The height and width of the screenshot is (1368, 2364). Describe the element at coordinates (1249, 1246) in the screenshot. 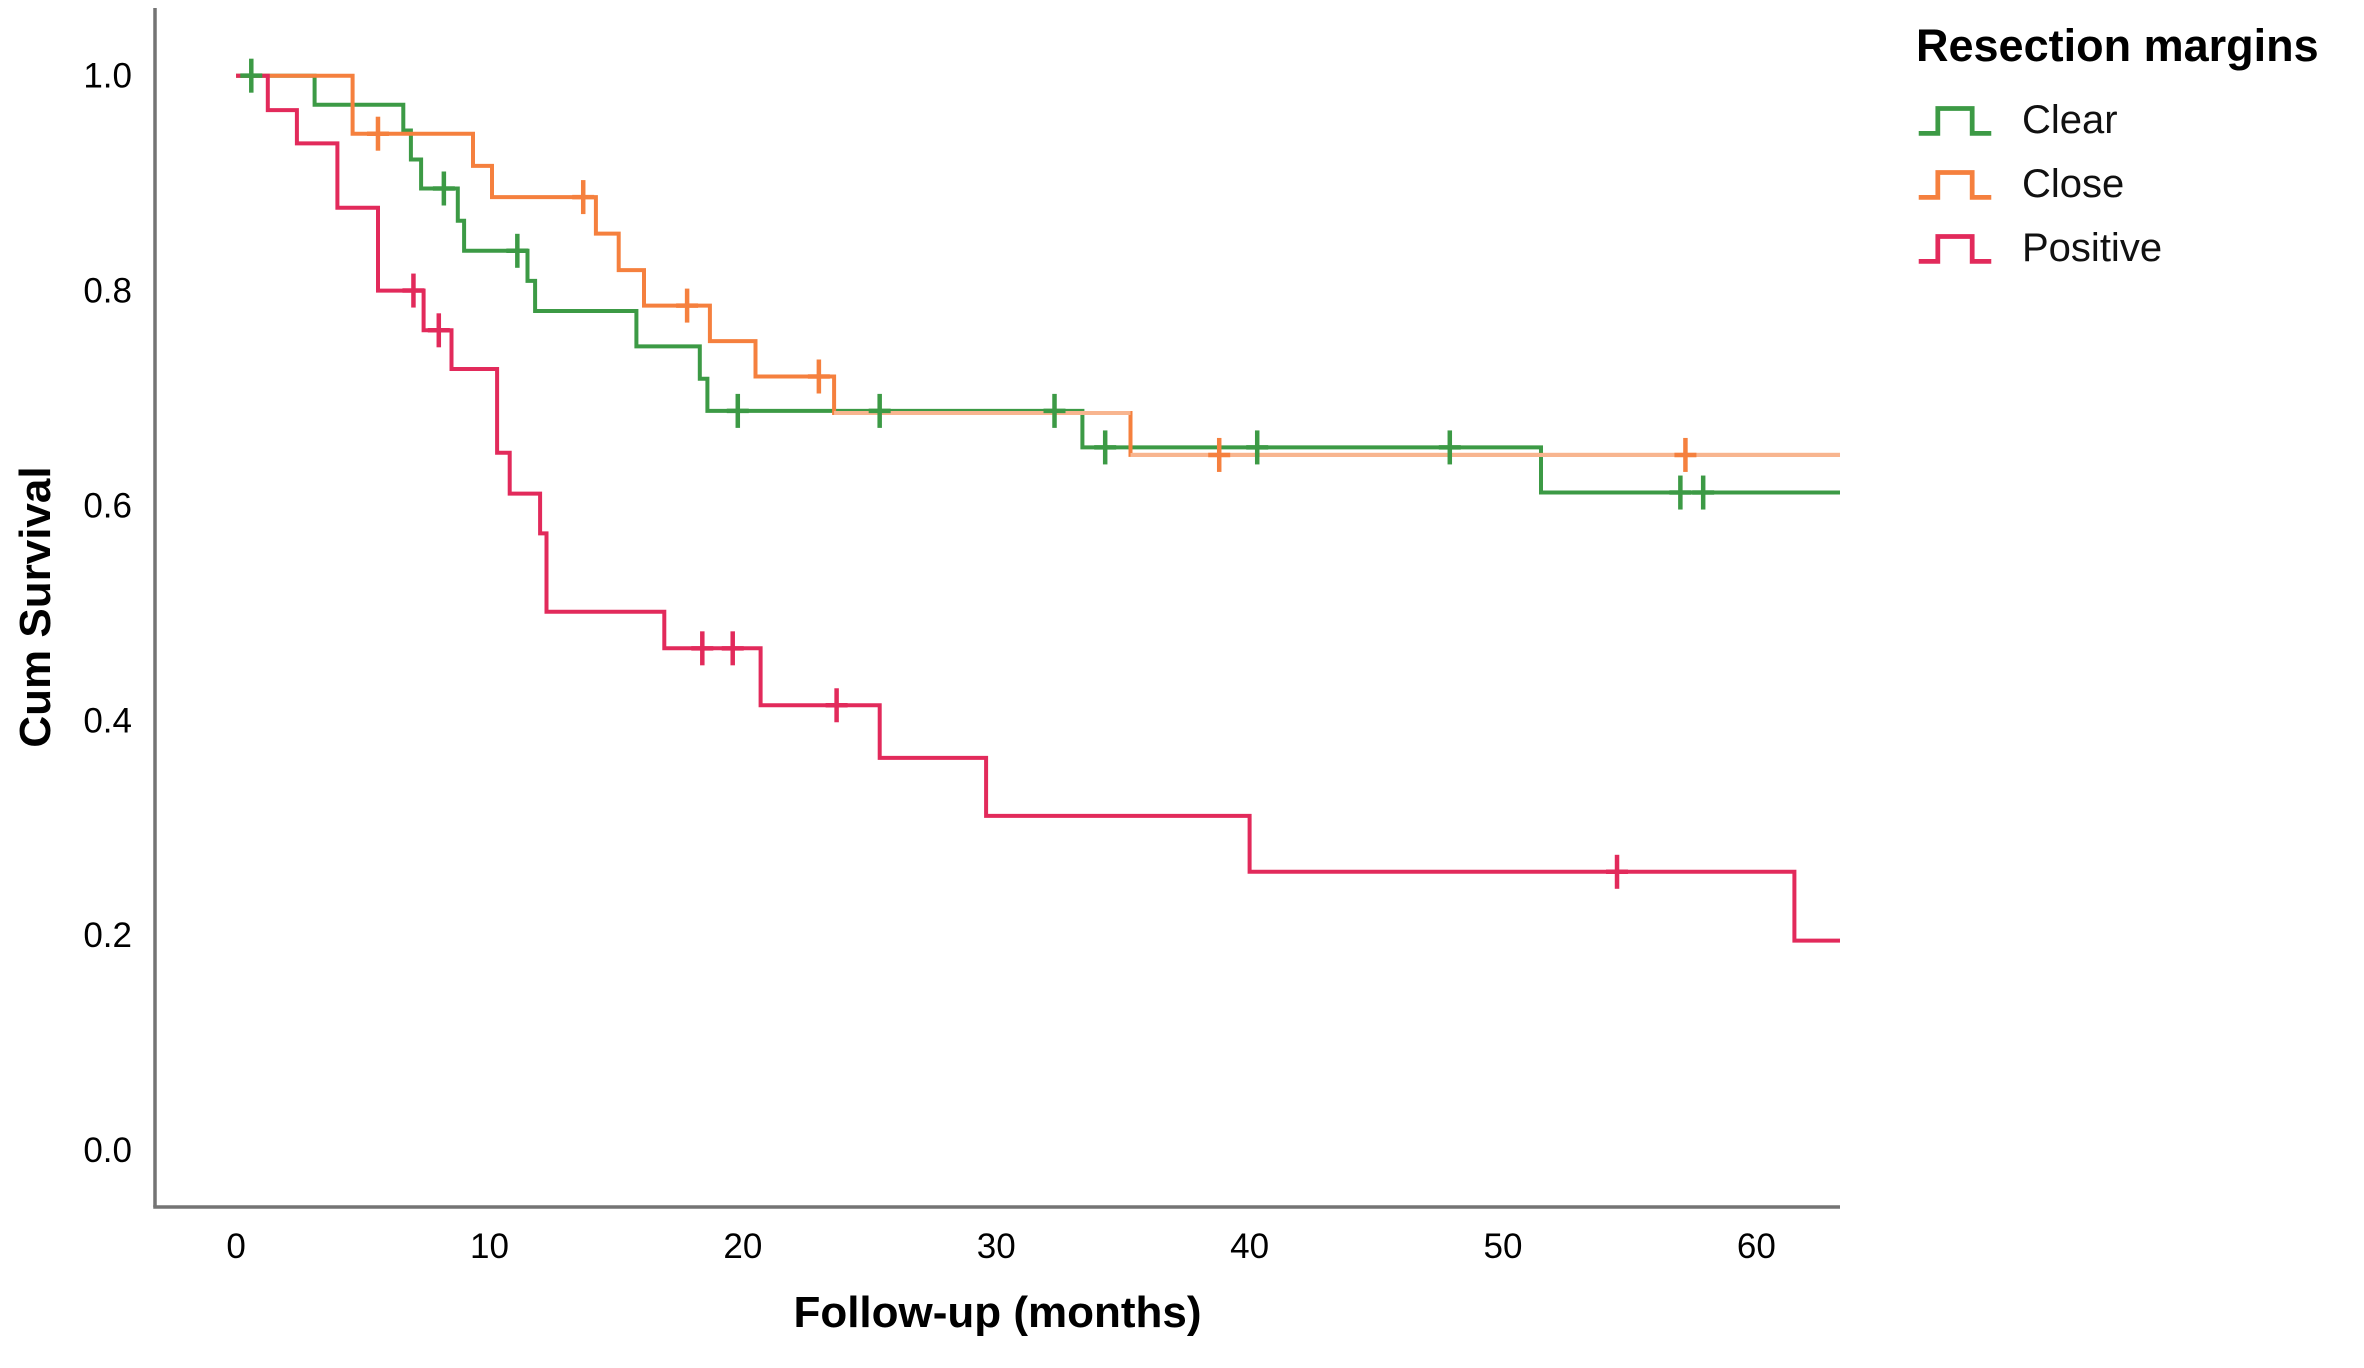

I see `x-tick-label: 40` at that location.